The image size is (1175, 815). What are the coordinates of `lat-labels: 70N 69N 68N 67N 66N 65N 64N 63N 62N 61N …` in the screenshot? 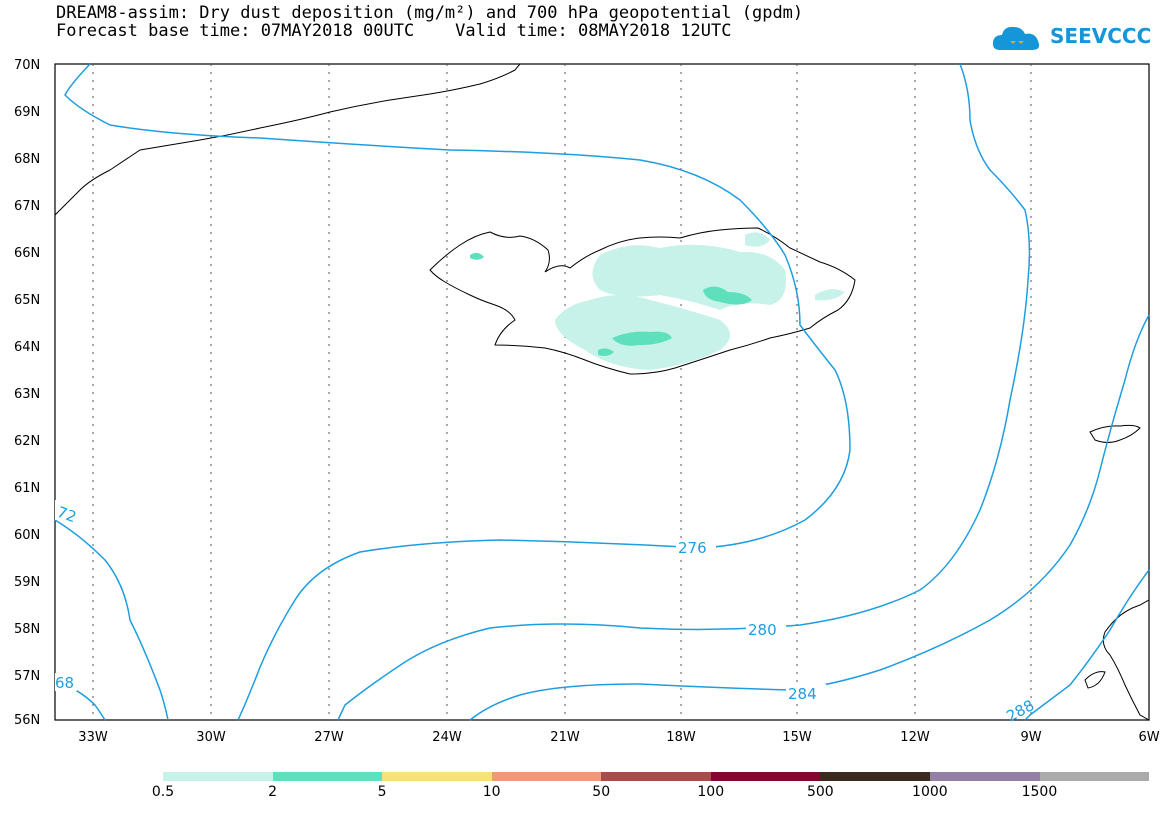 It's located at (27, 393).